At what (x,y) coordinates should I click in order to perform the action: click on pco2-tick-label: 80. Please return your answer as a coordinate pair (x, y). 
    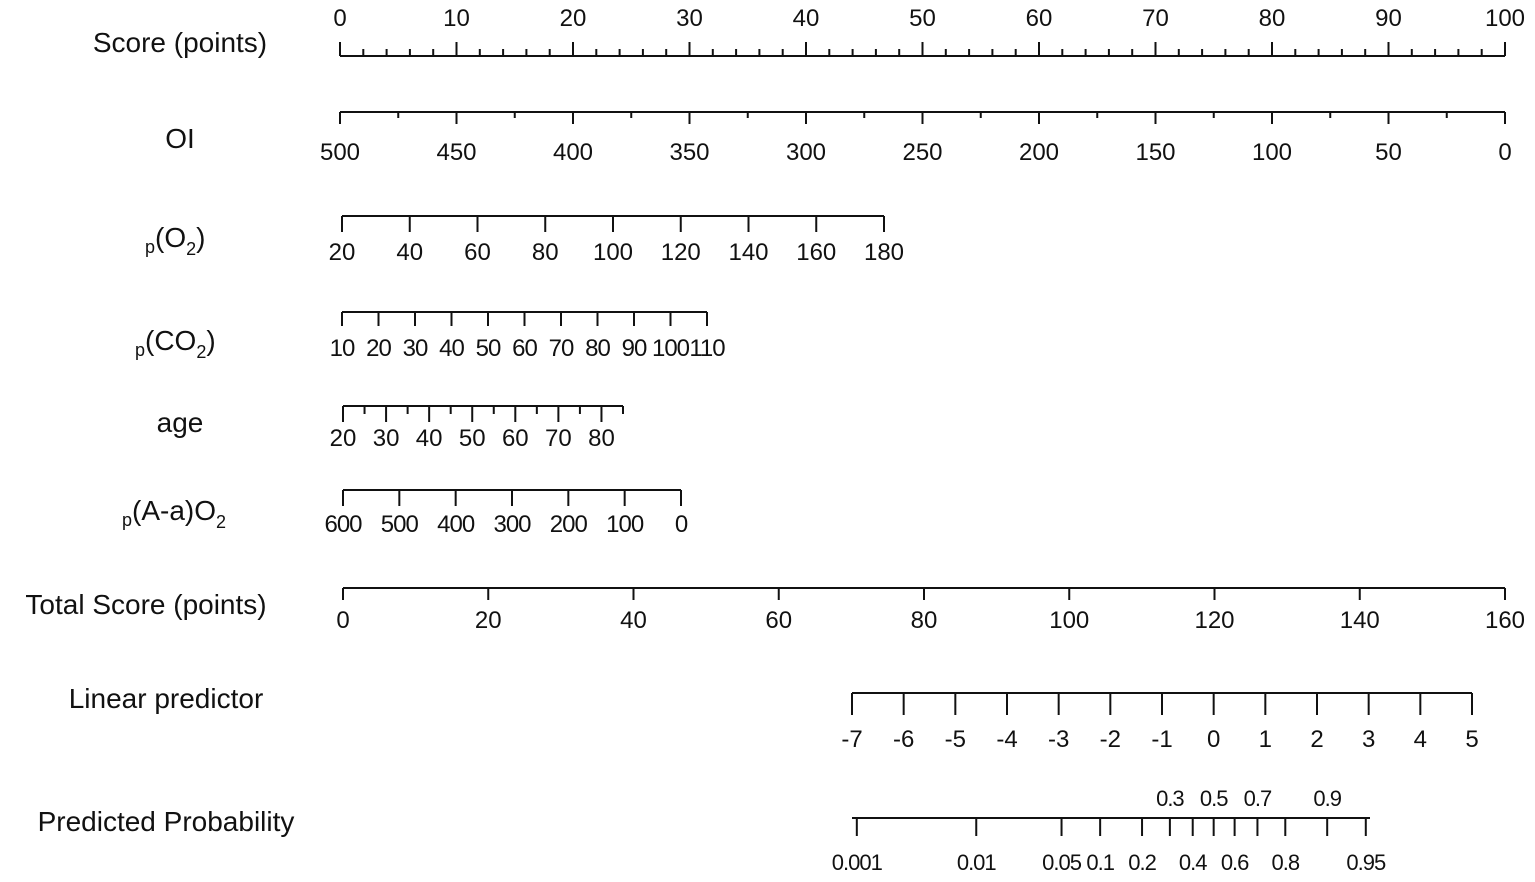
    Looking at the image, I should click on (597, 348).